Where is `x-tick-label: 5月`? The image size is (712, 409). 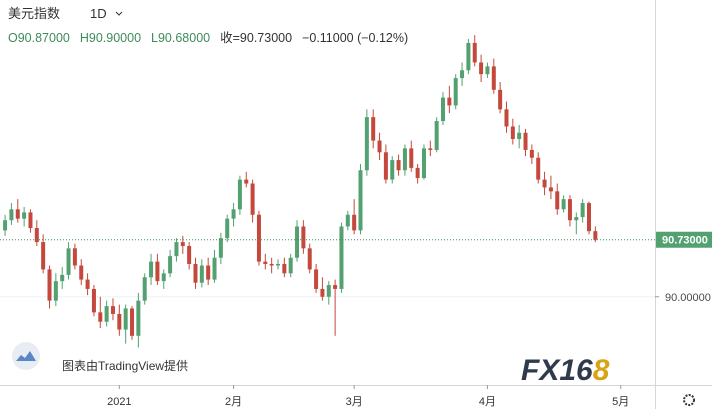
x-tick-label: 5月 is located at coordinates (620, 402).